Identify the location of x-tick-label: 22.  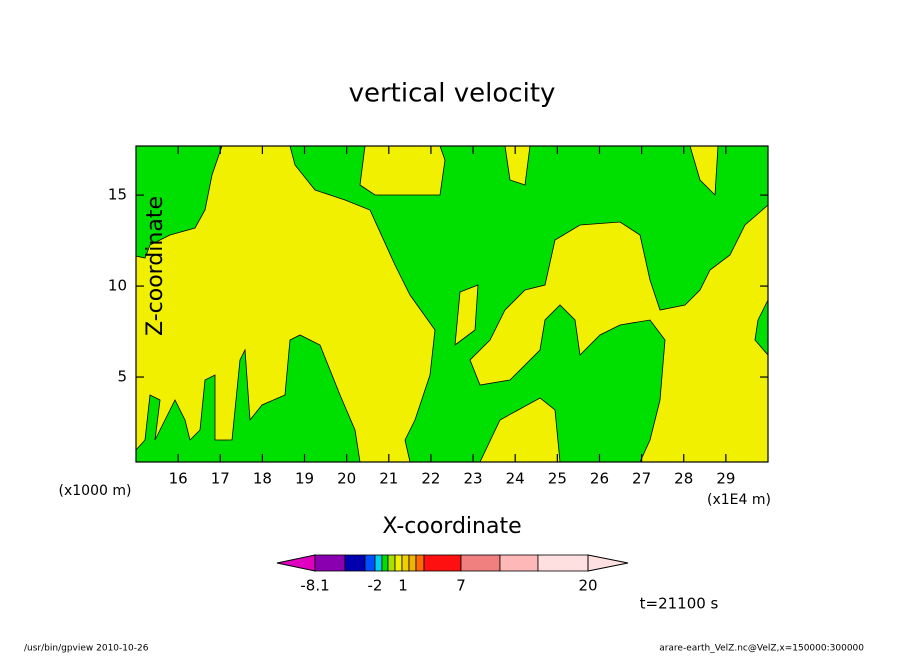
(430, 479).